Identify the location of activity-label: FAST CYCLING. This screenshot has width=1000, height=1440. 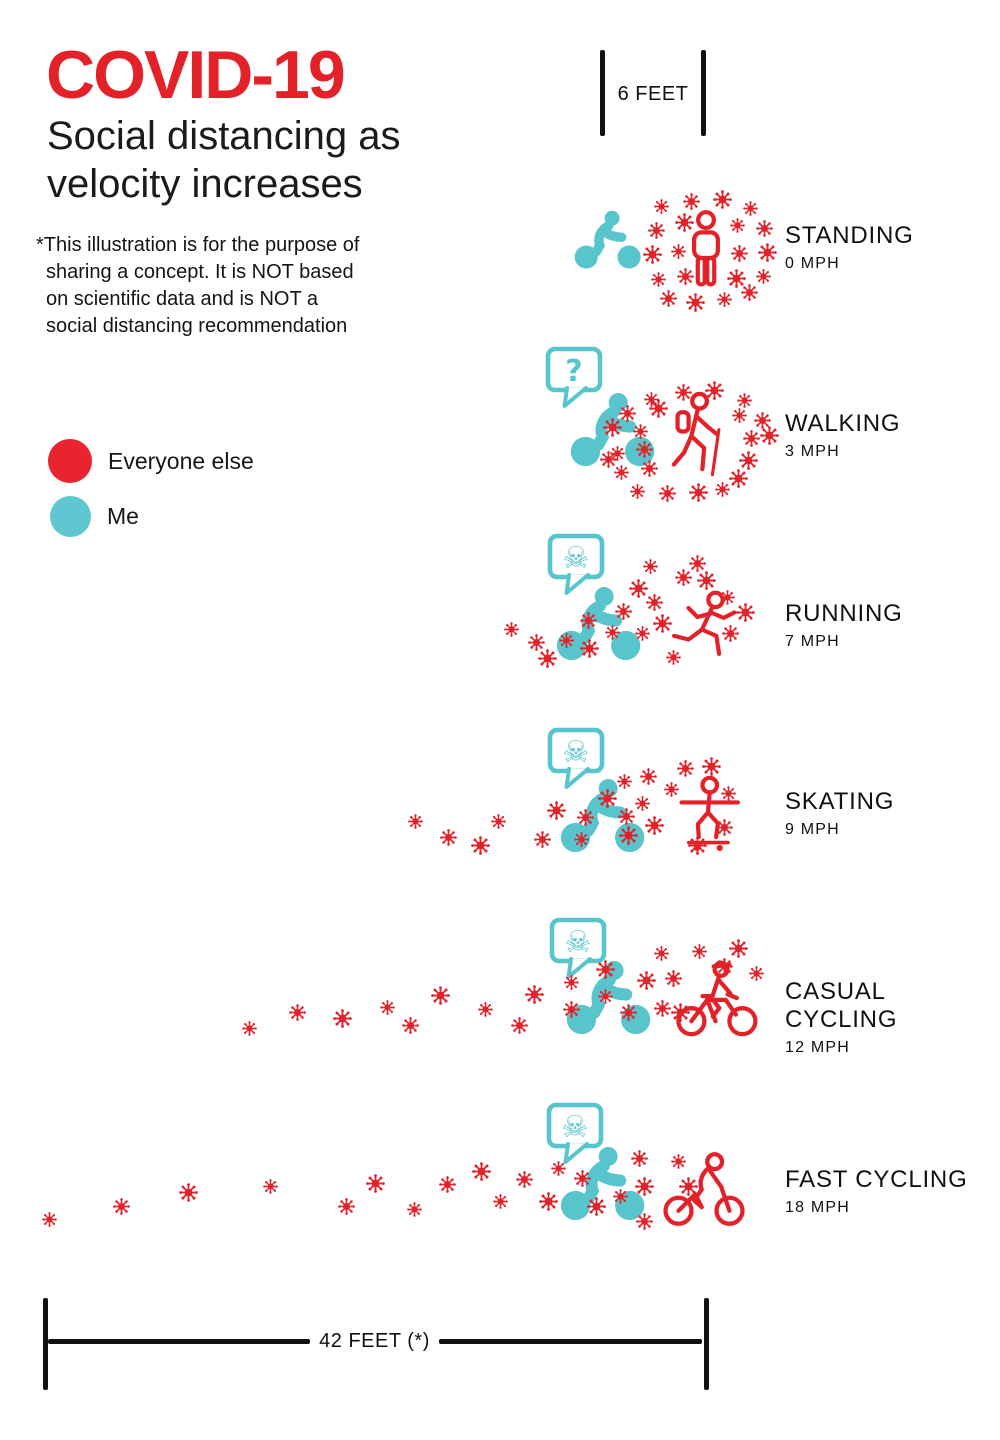
(876, 1179).